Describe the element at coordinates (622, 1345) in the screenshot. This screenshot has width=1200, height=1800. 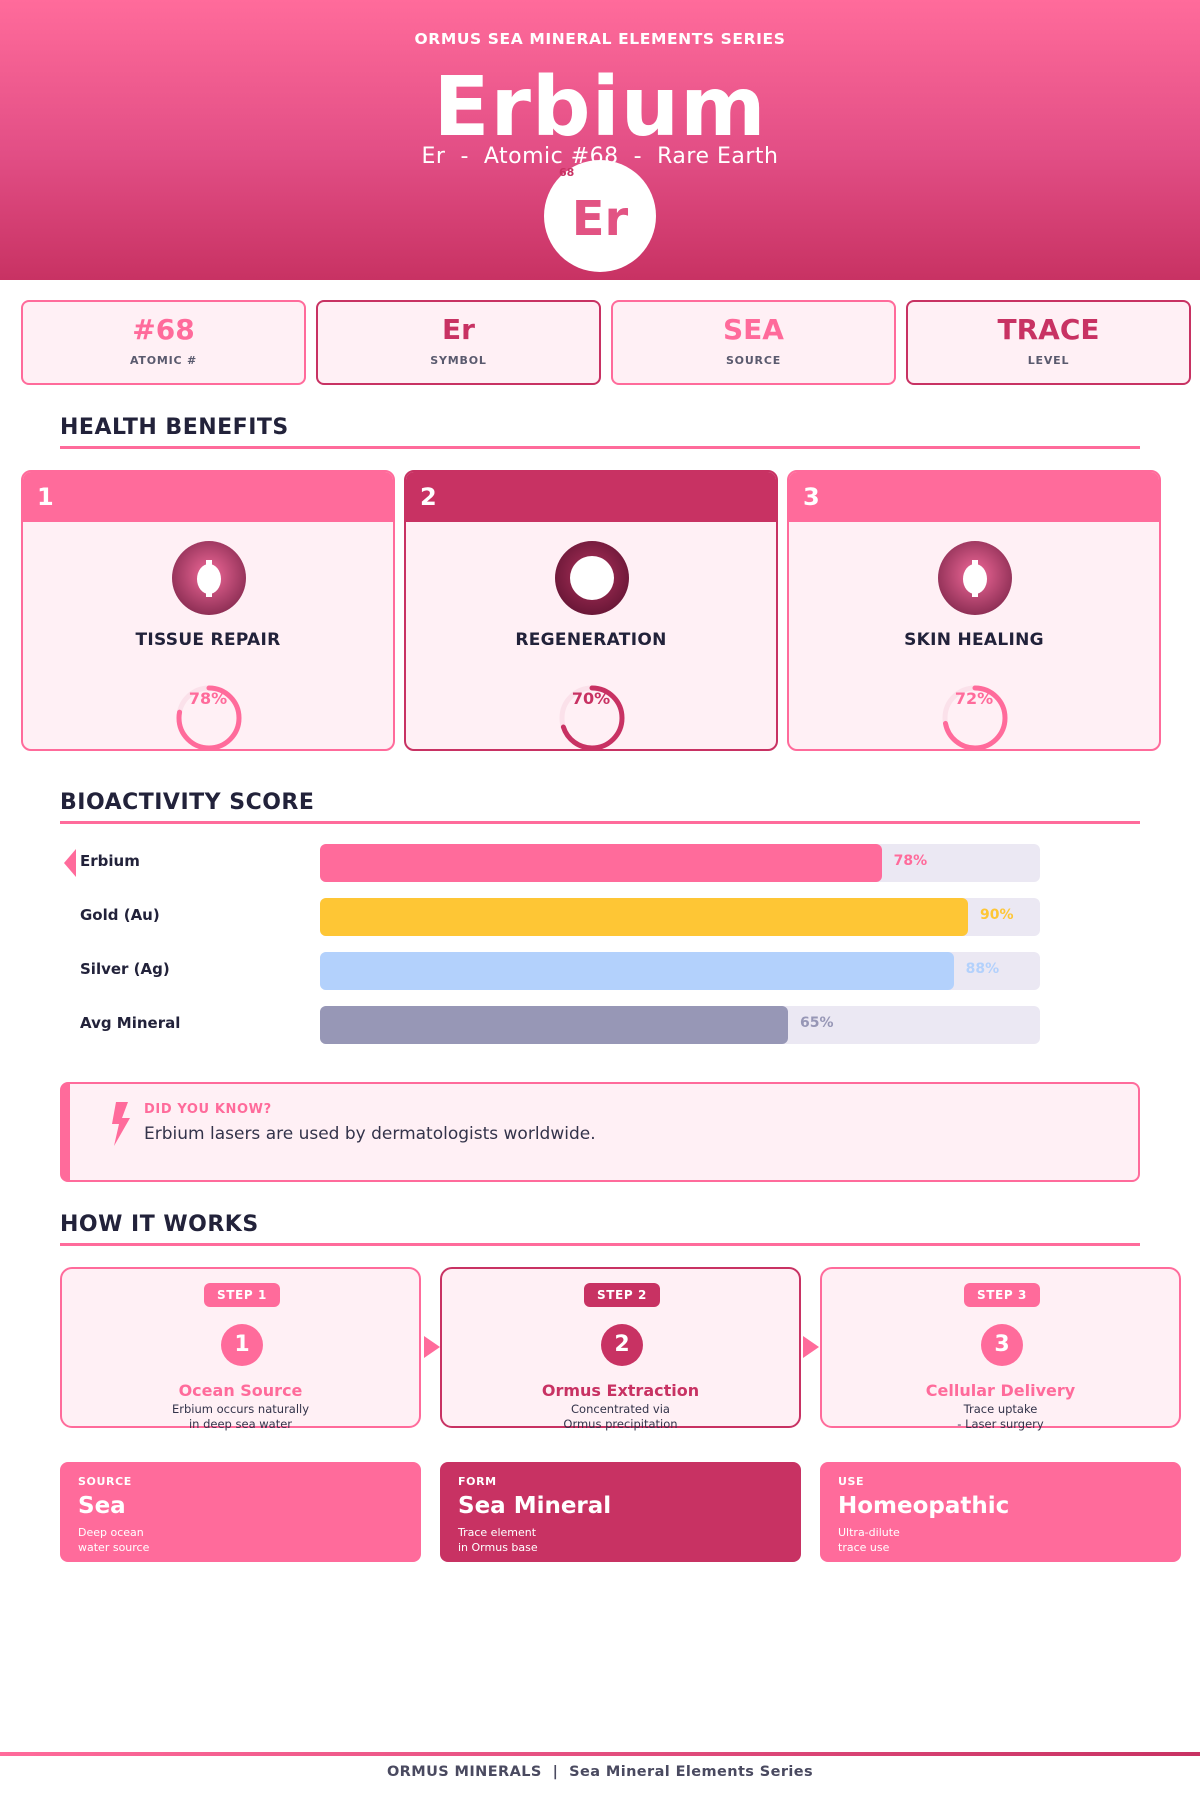
I see `step-number: 2` at that location.